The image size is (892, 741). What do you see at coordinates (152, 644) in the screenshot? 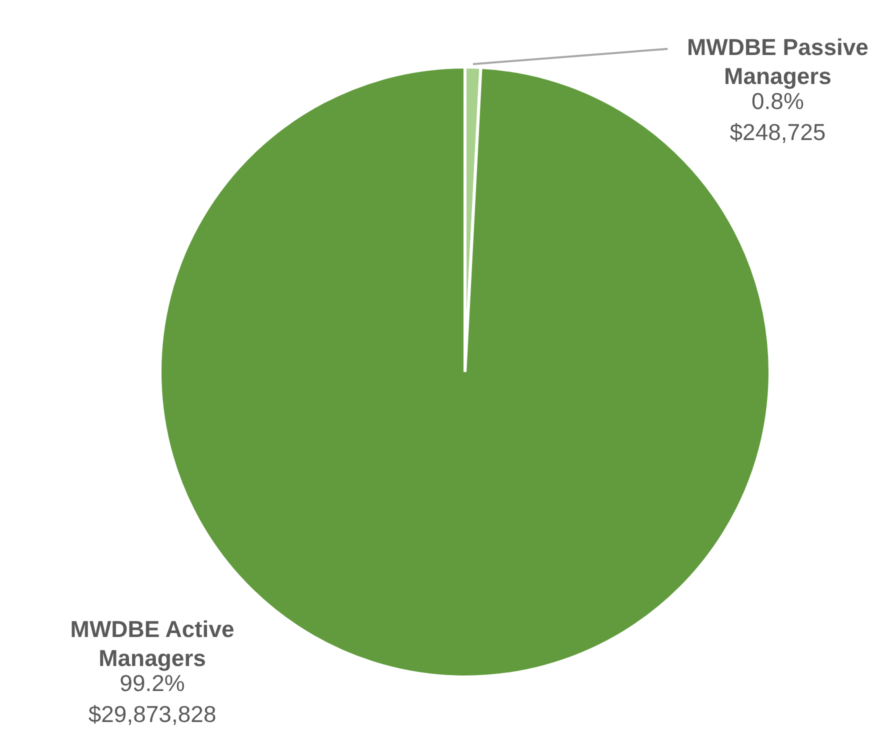
I see `slice-label: MWDBE Active Managers` at bounding box center [152, 644].